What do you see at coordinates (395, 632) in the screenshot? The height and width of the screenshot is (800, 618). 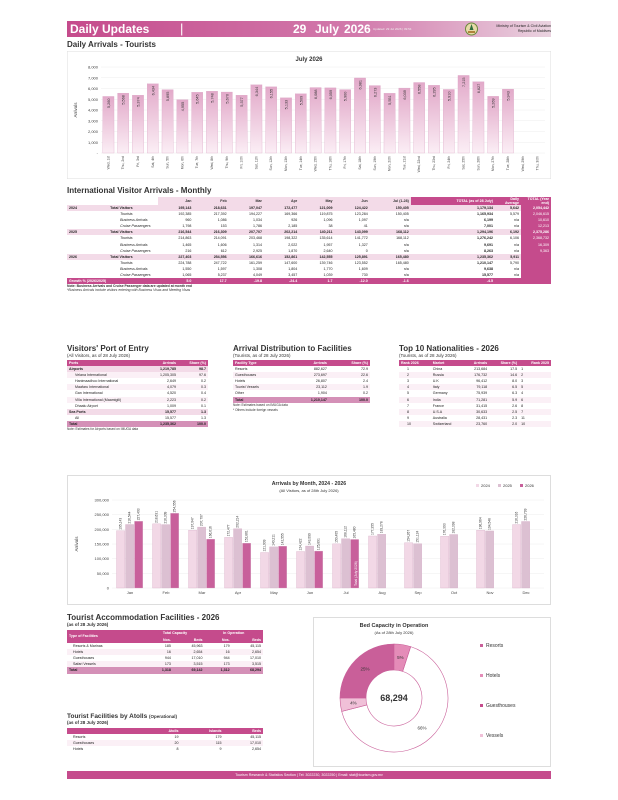 I see `chart-subtitle: (As of 28th July 2026)` at bounding box center [395, 632].